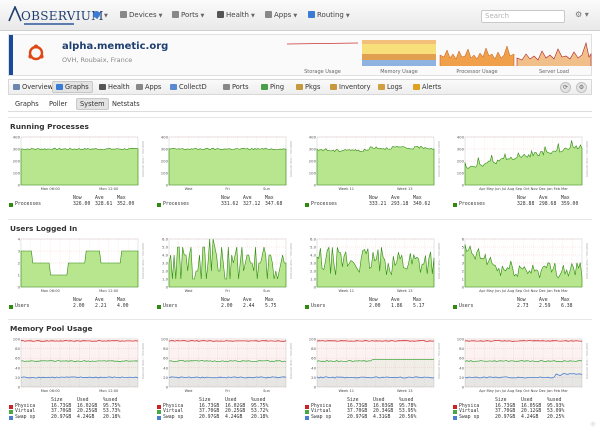 Image resolution: width=600 pixels, height=439 pixels. I want to click on y-tick-label: 80, so click(17, 348).